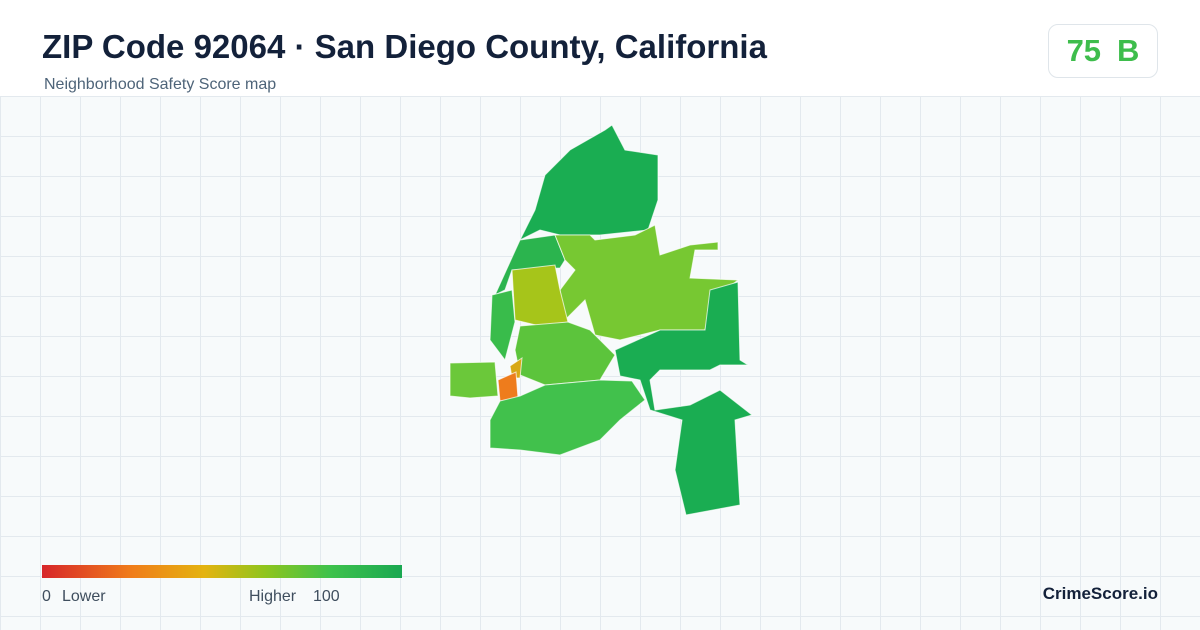 The image size is (1200, 630). What do you see at coordinates (160, 84) in the screenshot?
I see `subtitle: Neighborhood Safety Score map` at bounding box center [160, 84].